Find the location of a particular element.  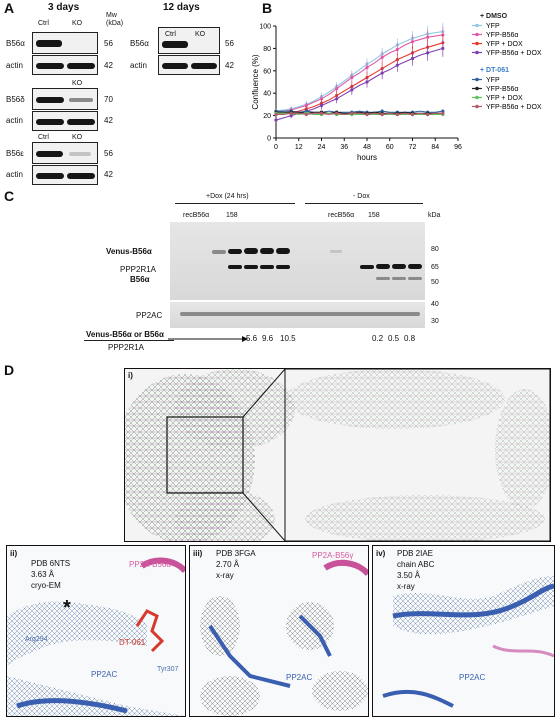

mw-actin-1: 42 is located at coordinates (108, 65).